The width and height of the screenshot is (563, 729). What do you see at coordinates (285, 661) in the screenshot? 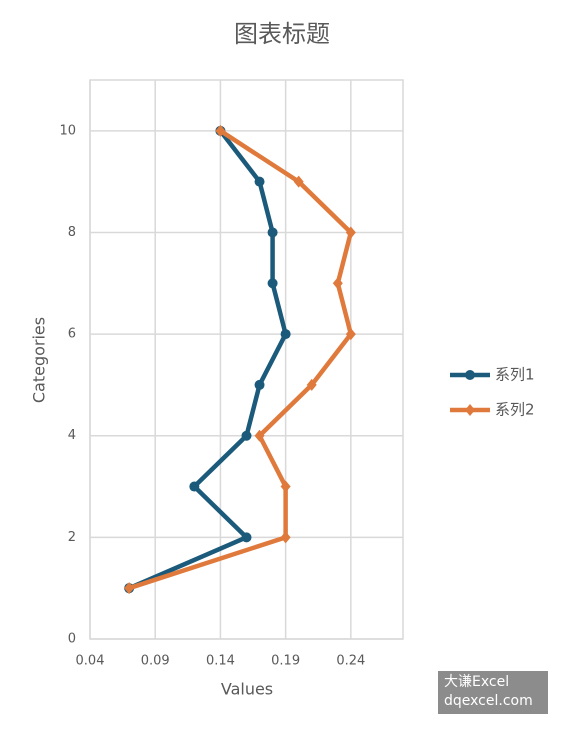
I see `x-tick-label: 0.19` at bounding box center [285, 661].